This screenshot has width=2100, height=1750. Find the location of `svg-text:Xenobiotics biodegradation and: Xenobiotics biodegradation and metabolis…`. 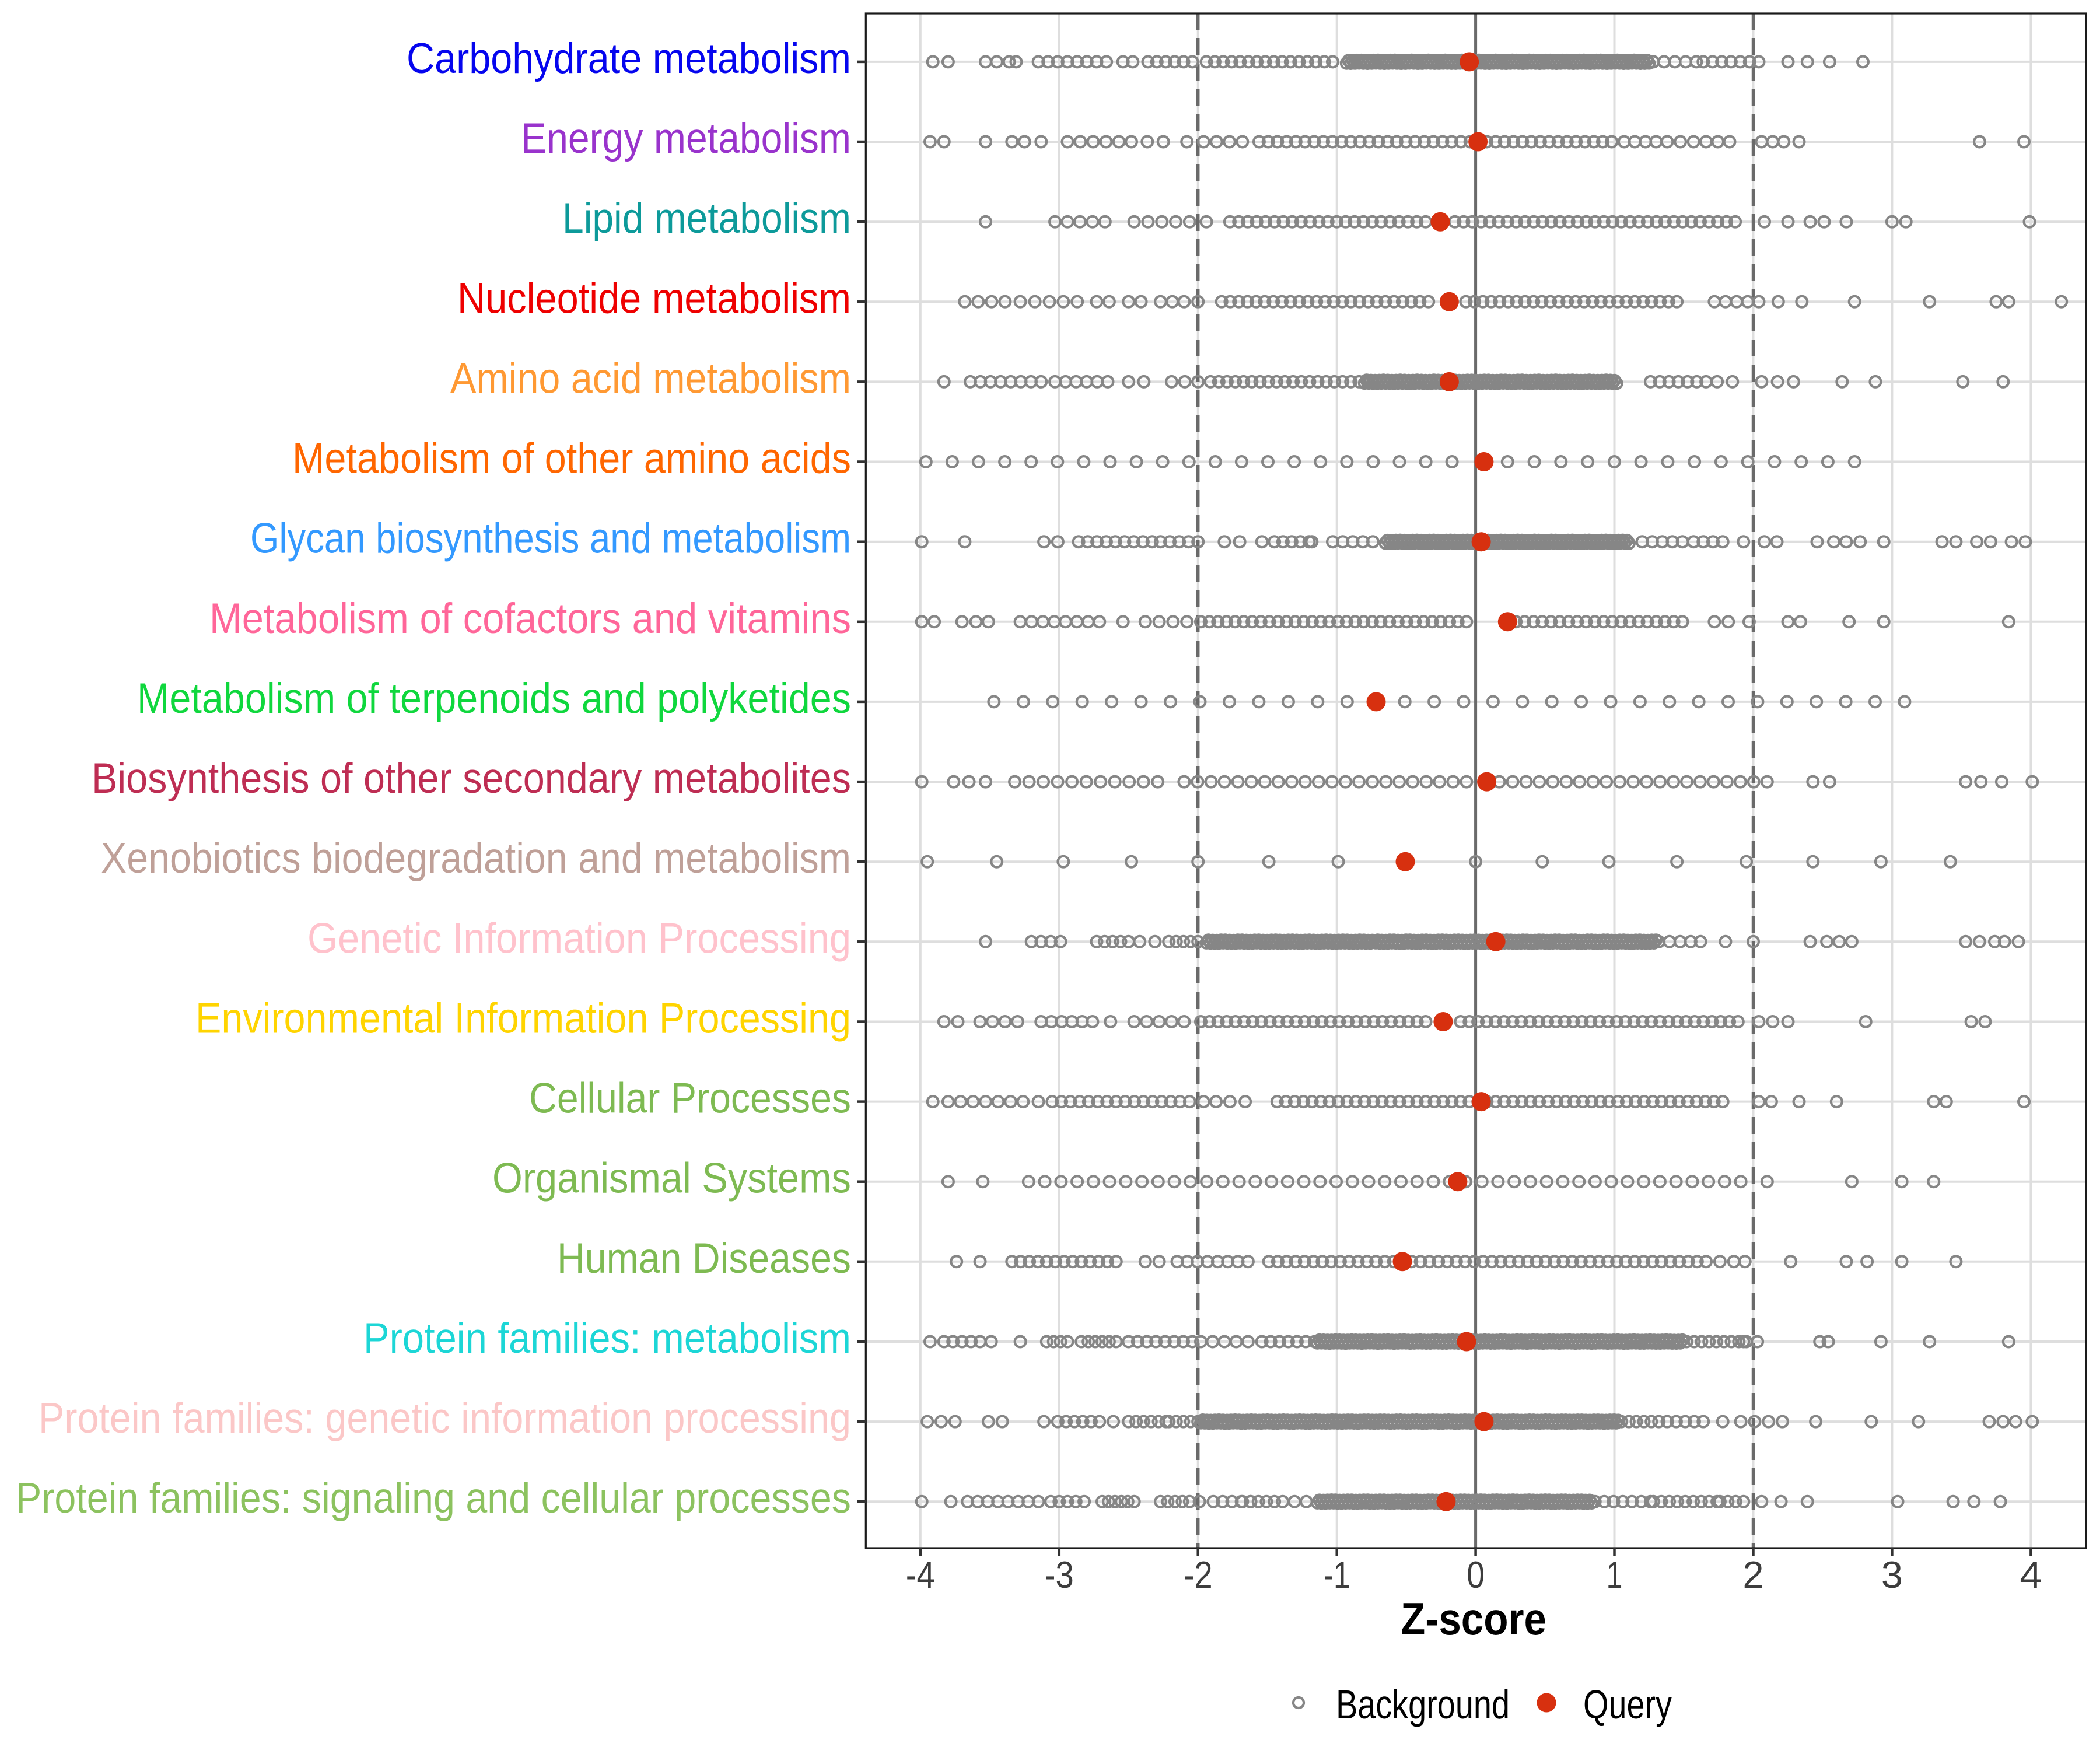

svg-text:Xenobiotics biodegradation and: Xenobiotics biodegradation and metabolis… is located at coordinates (476, 858).